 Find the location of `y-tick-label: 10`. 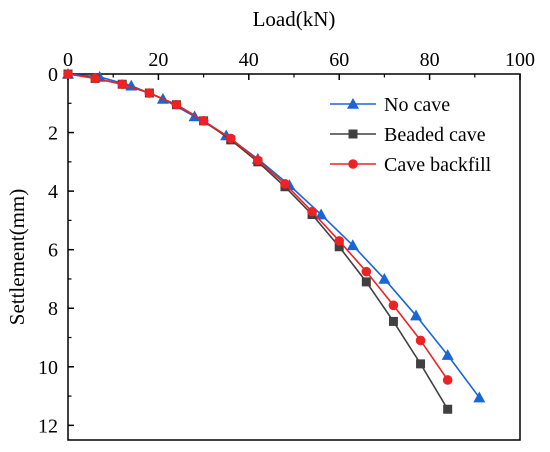

y-tick-label: 10 is located at coordinates (48, 368).